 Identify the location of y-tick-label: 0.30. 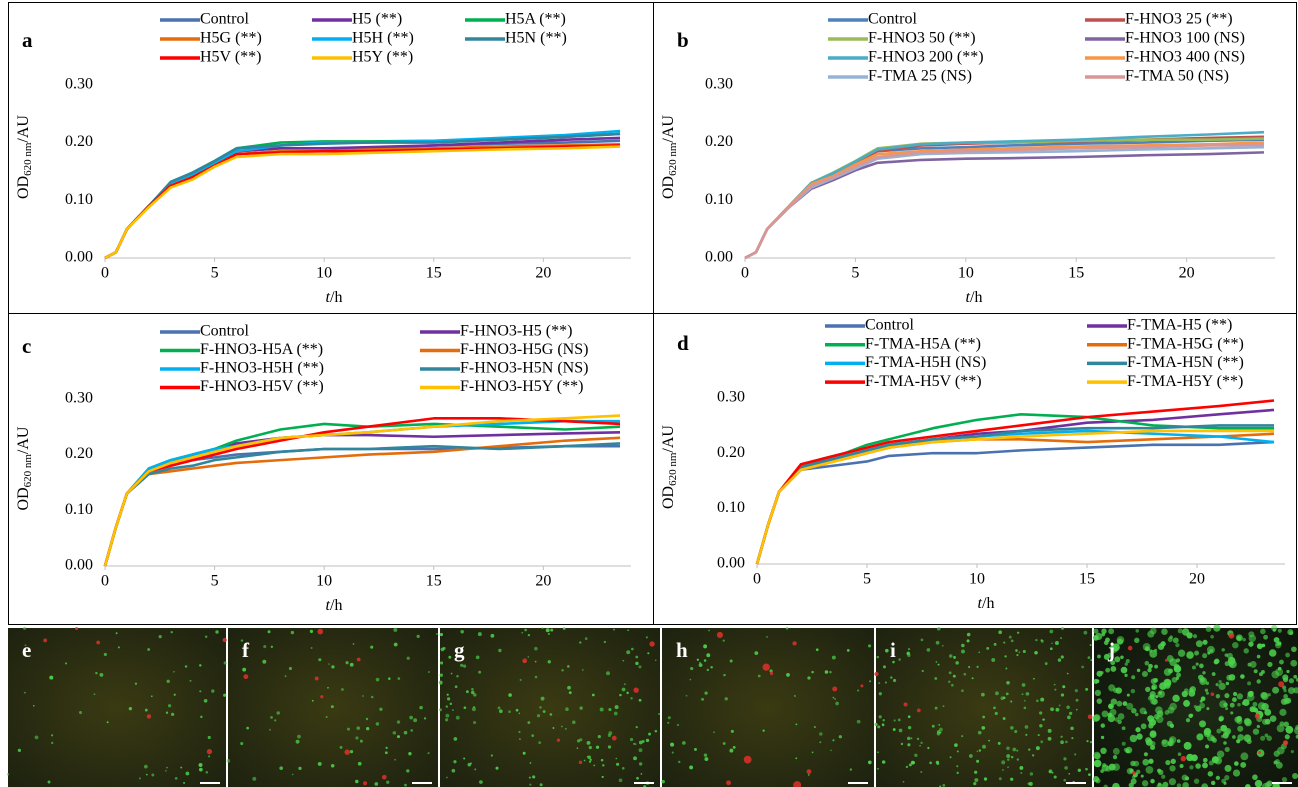
(719, 84).